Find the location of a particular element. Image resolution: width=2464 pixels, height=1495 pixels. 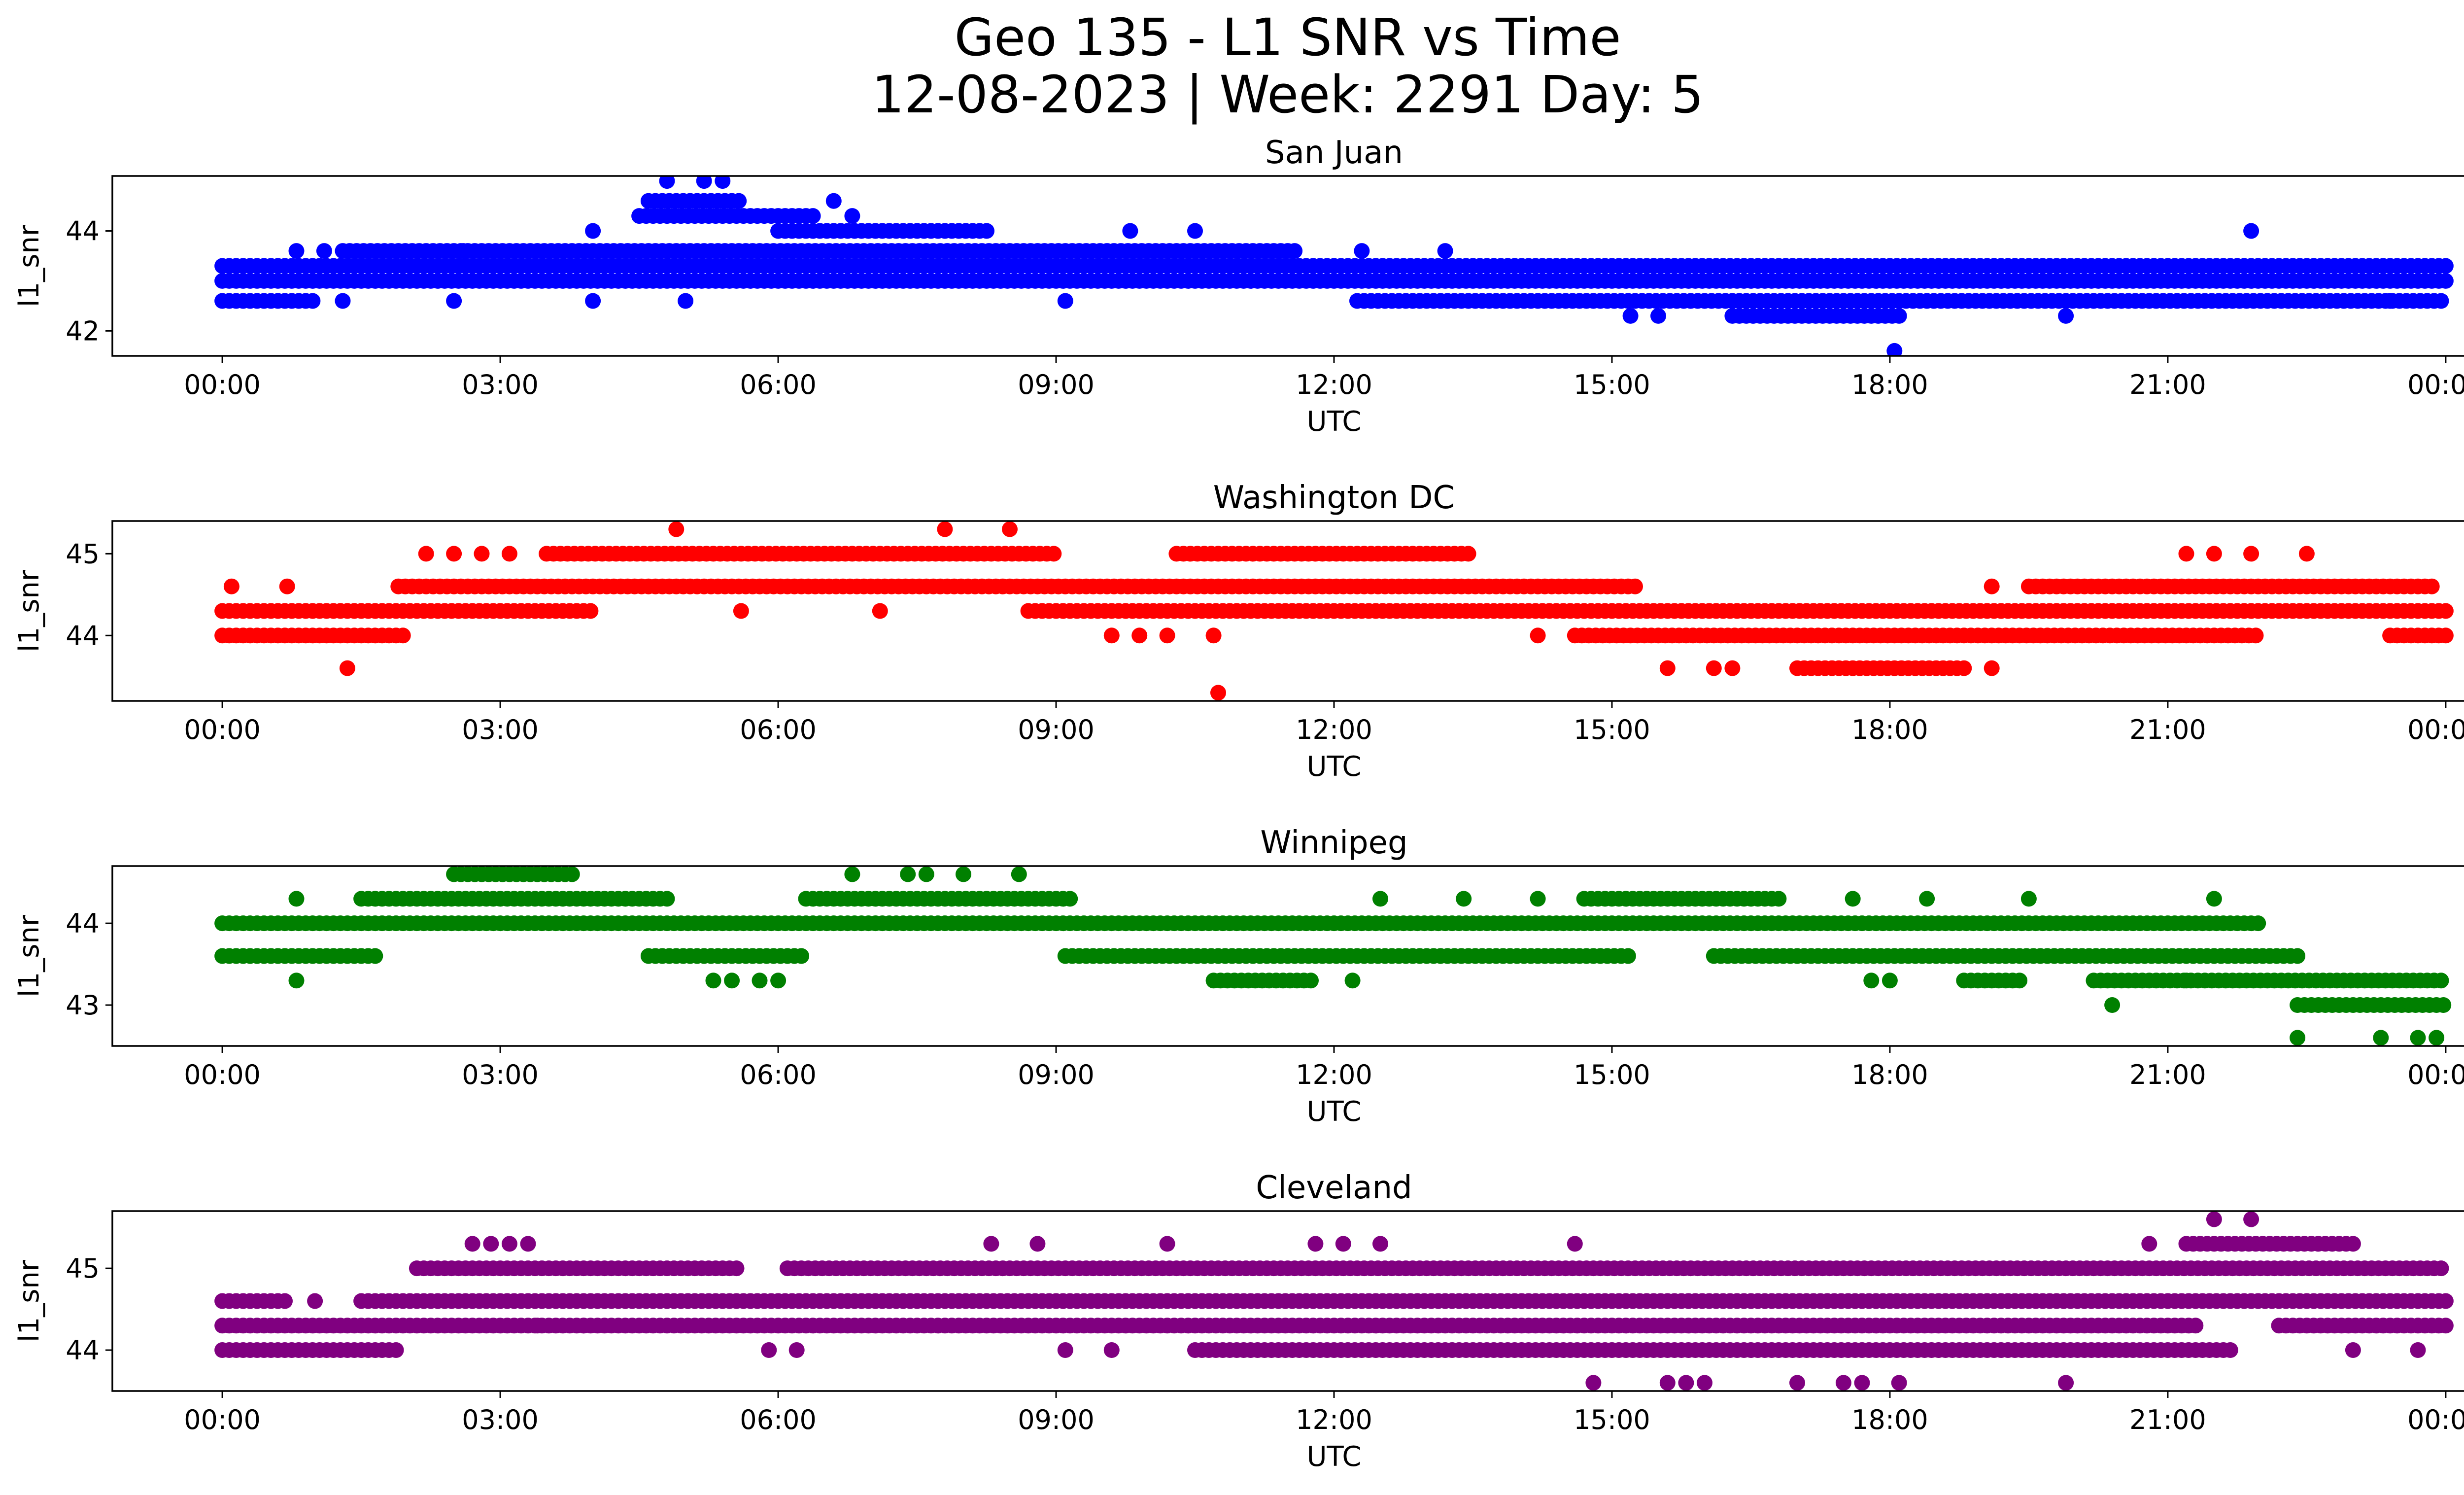

x-tick-label: 21:00 is located at coordinates (2167, 1419).